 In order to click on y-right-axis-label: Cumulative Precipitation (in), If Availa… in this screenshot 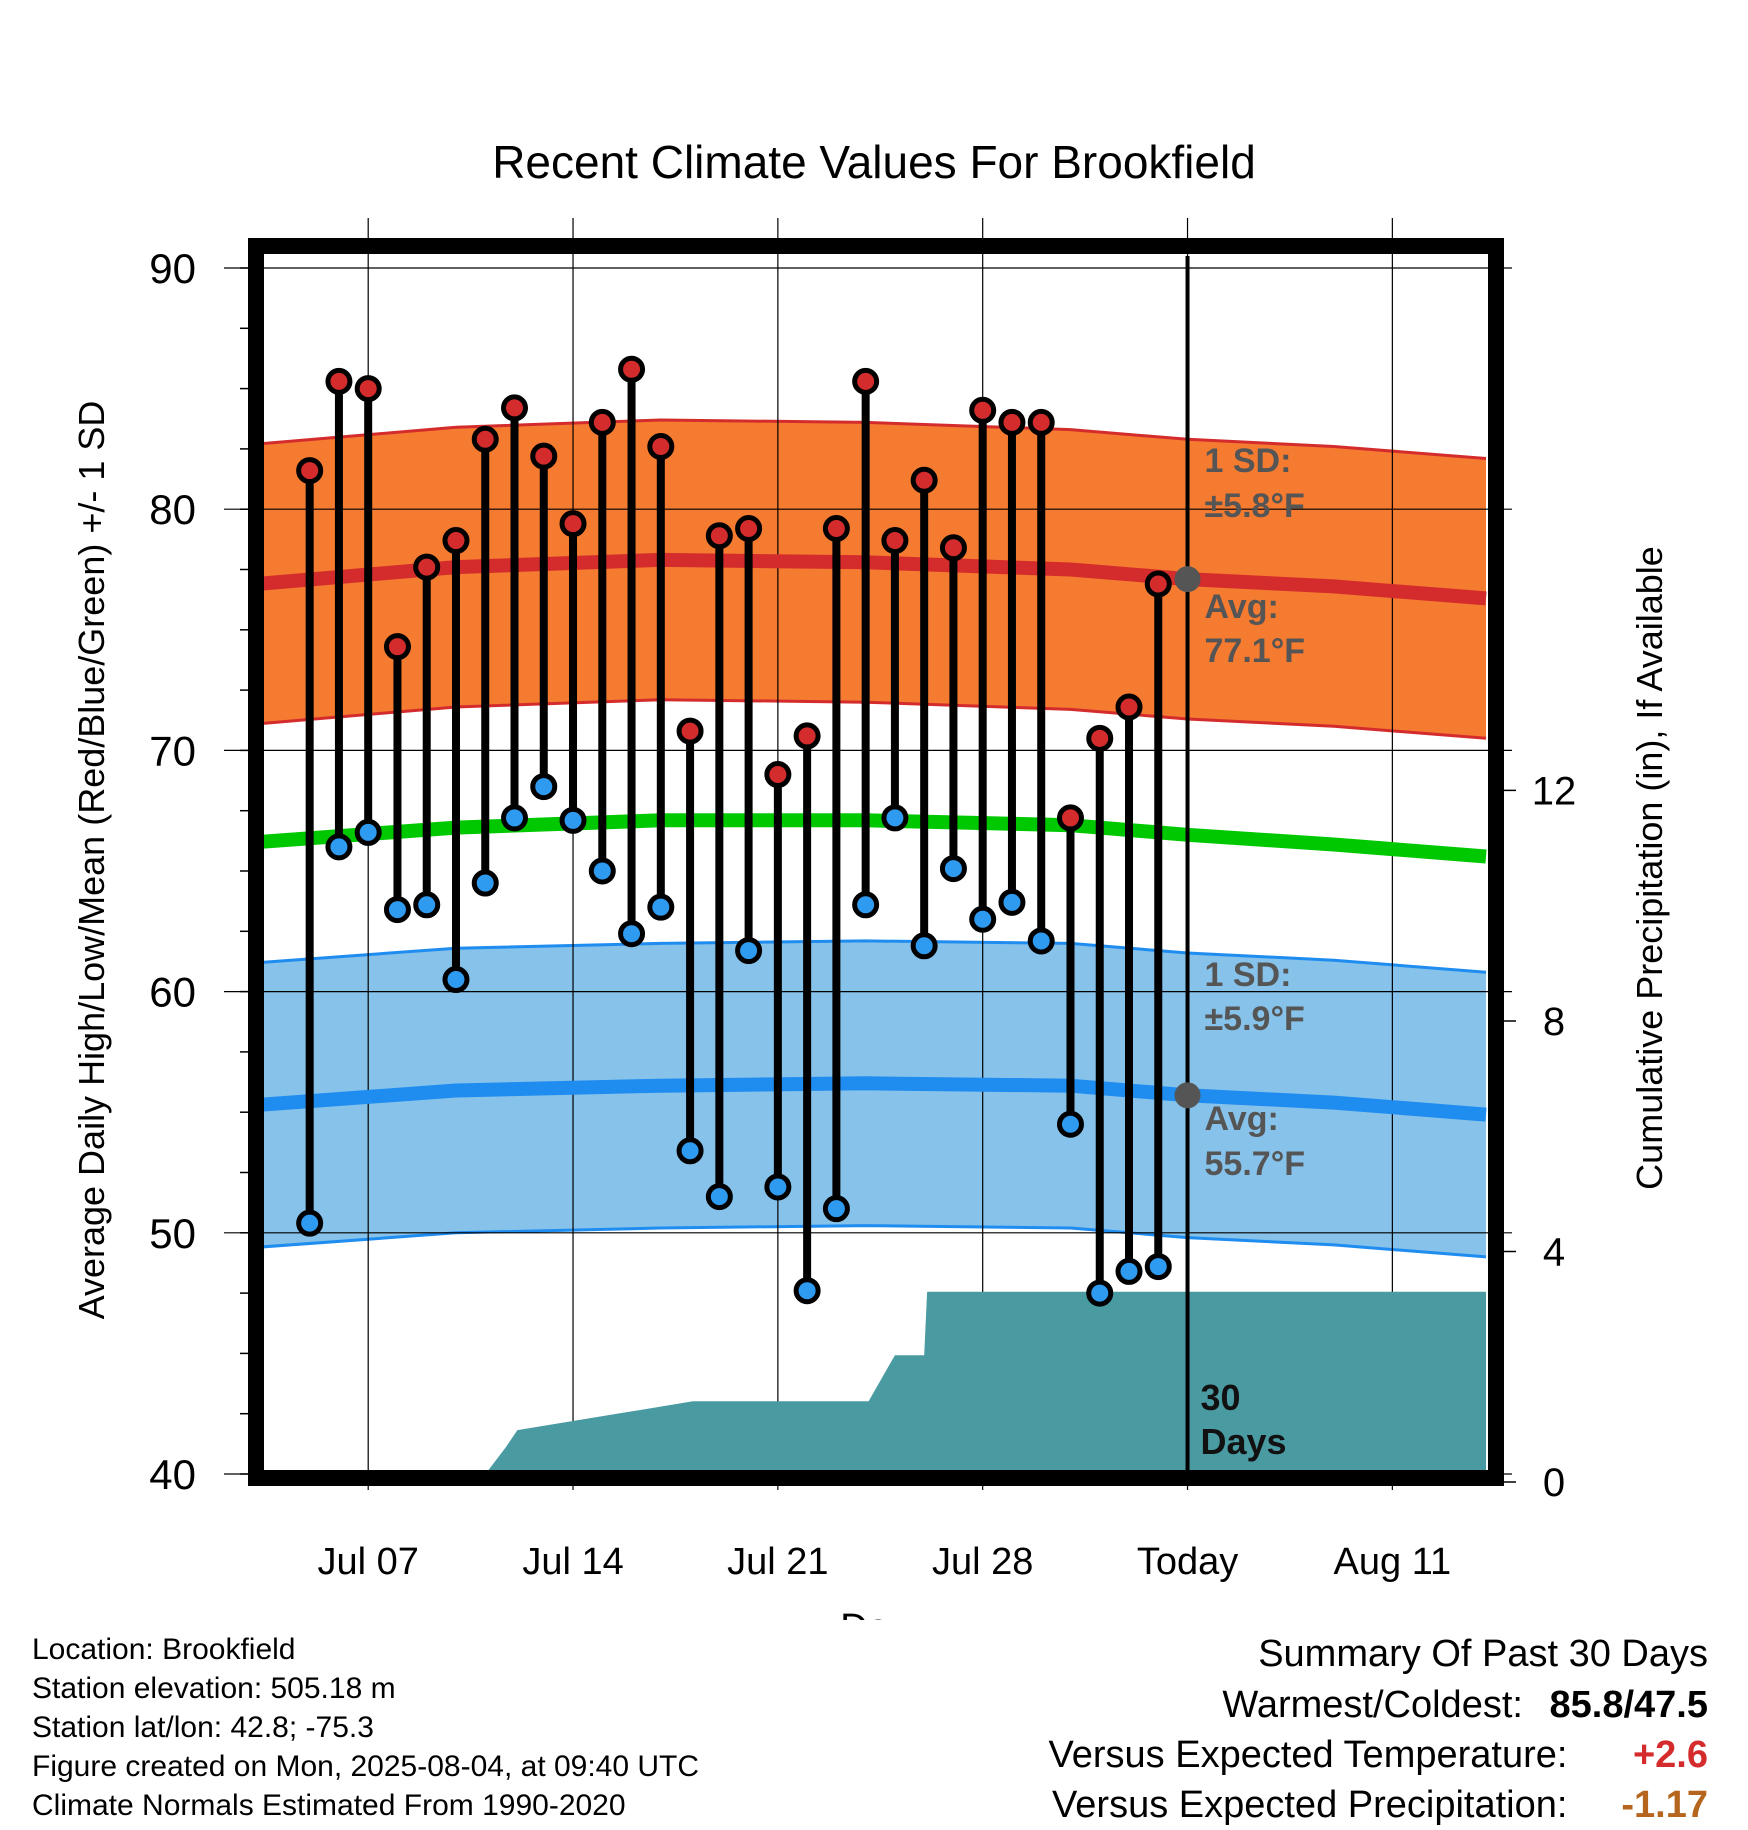, I will do `click(1649, 868)`.